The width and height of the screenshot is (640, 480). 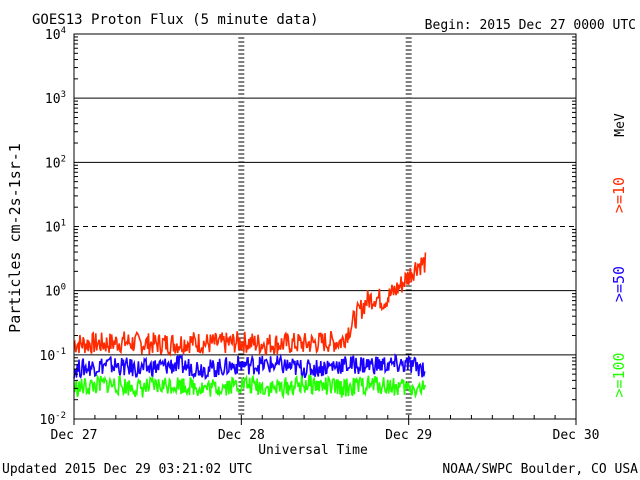 I want to click on x-axis: Dec 27 Dec 28 Dec 29 Dec 30, so click(x=325, y=429).